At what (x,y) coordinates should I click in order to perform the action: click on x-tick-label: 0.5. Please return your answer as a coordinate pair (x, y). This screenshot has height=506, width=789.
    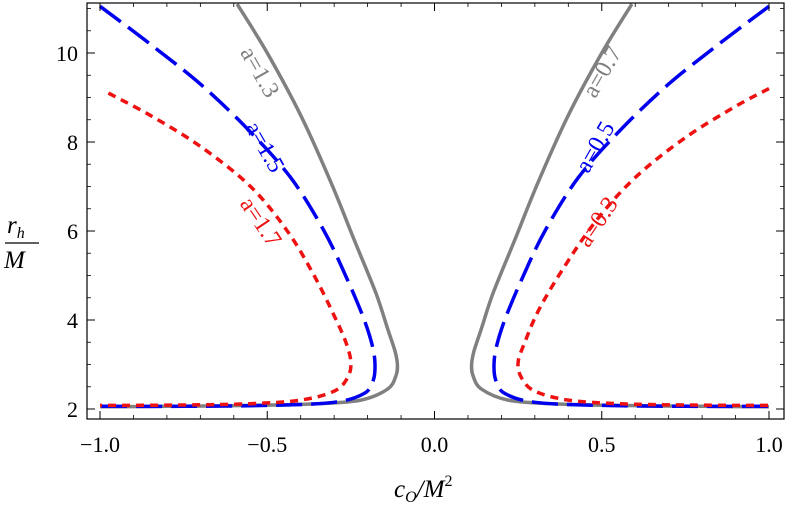
    Looking at the image, I should click on (602, 444).